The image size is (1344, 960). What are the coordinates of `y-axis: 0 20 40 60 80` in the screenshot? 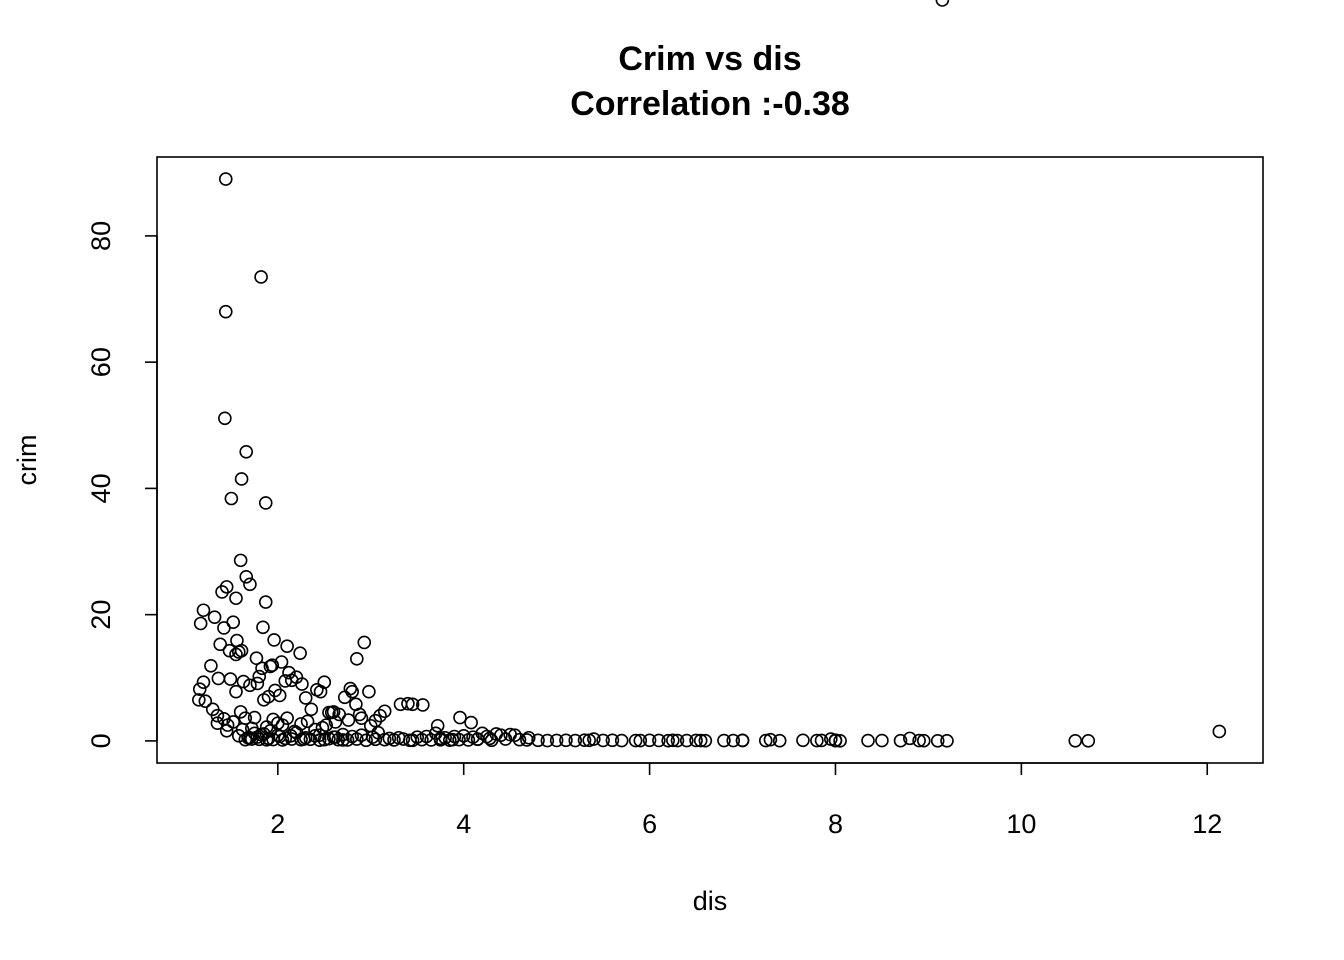 It's located at (122, 484).